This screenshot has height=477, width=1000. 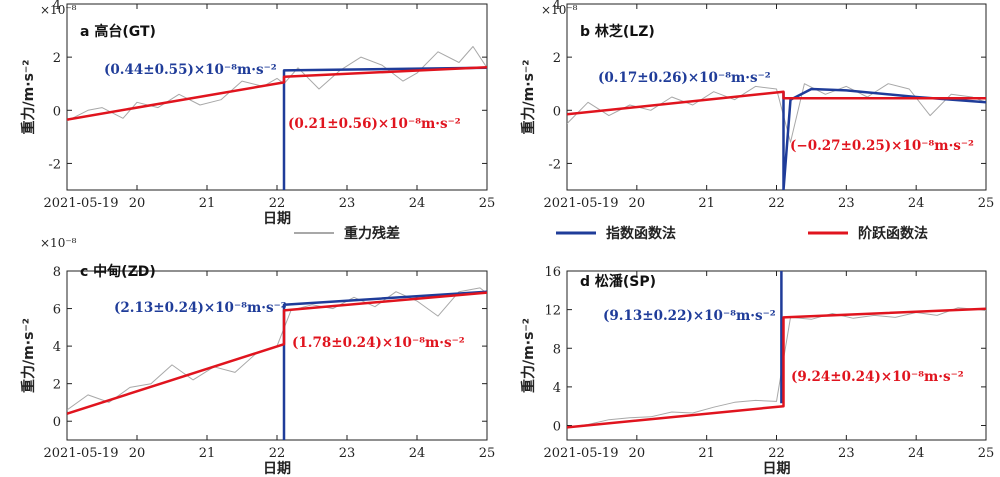 I want to click on legend-label: 指数函数法, so click(x=641, y=233).